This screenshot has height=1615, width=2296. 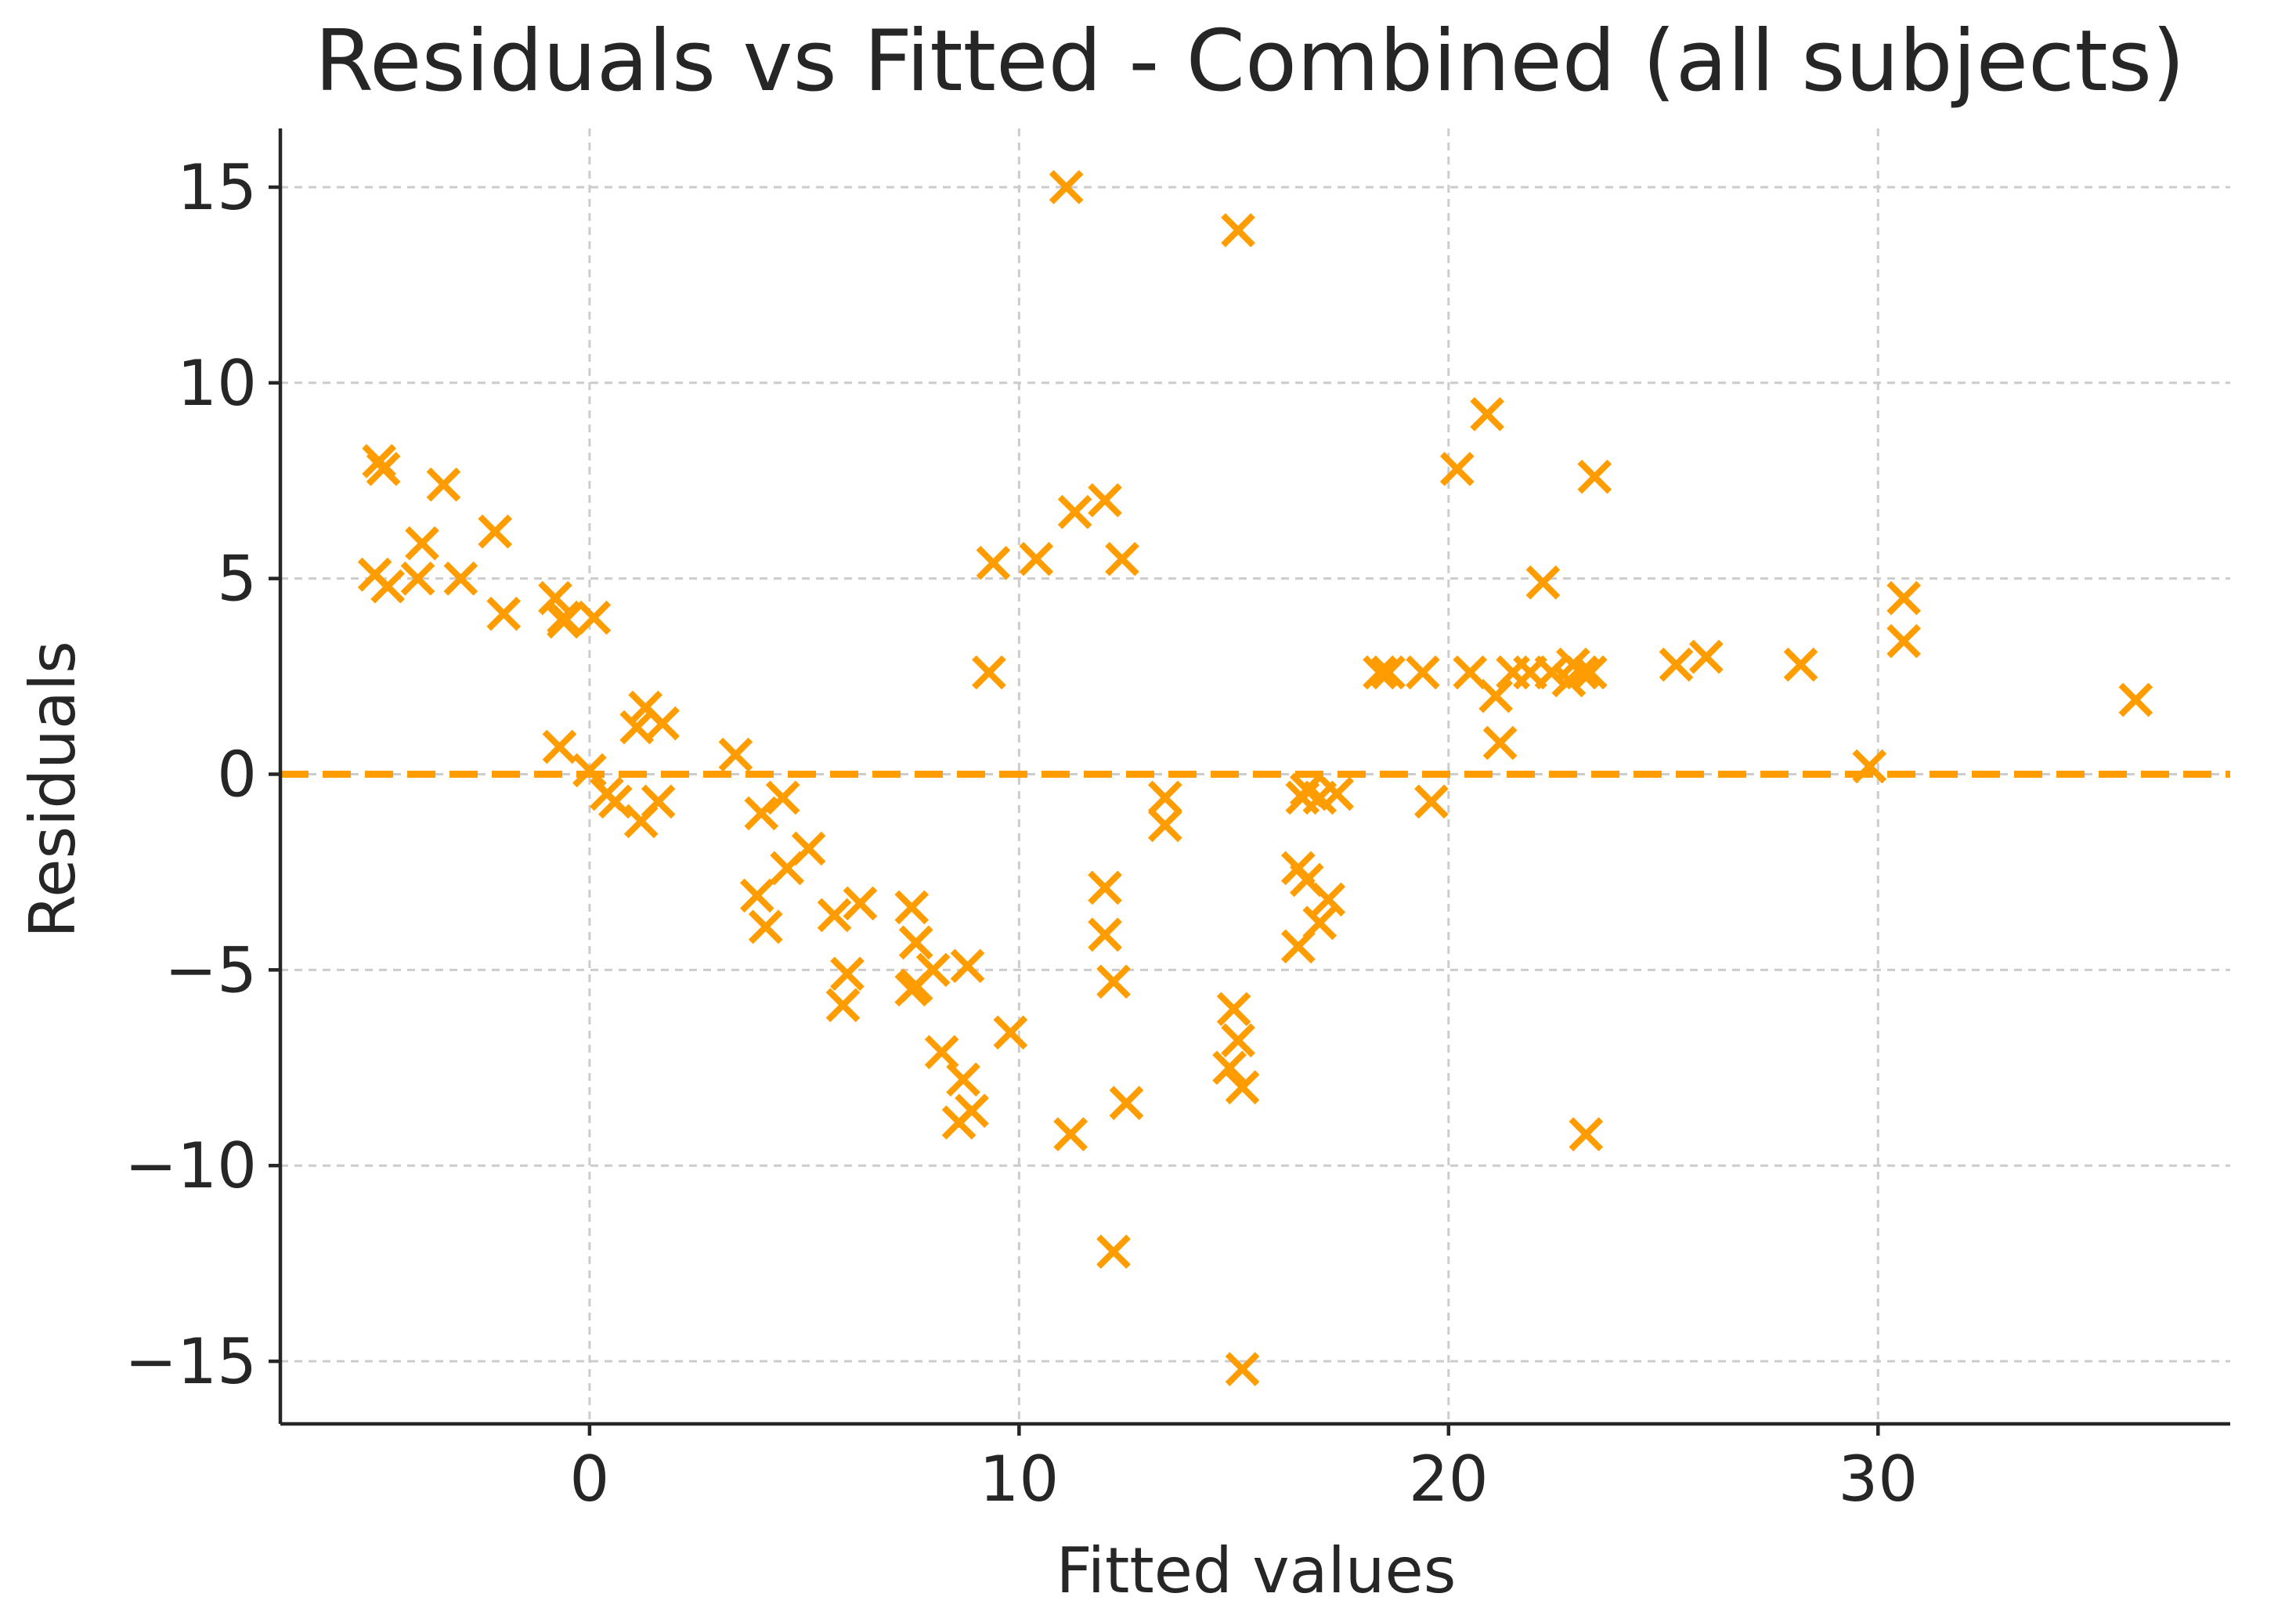 What do you see at coordinates (1019, 1479) in the screenshot?
I see `x-tick-label: 10` at bounding box center [1019, 1479].